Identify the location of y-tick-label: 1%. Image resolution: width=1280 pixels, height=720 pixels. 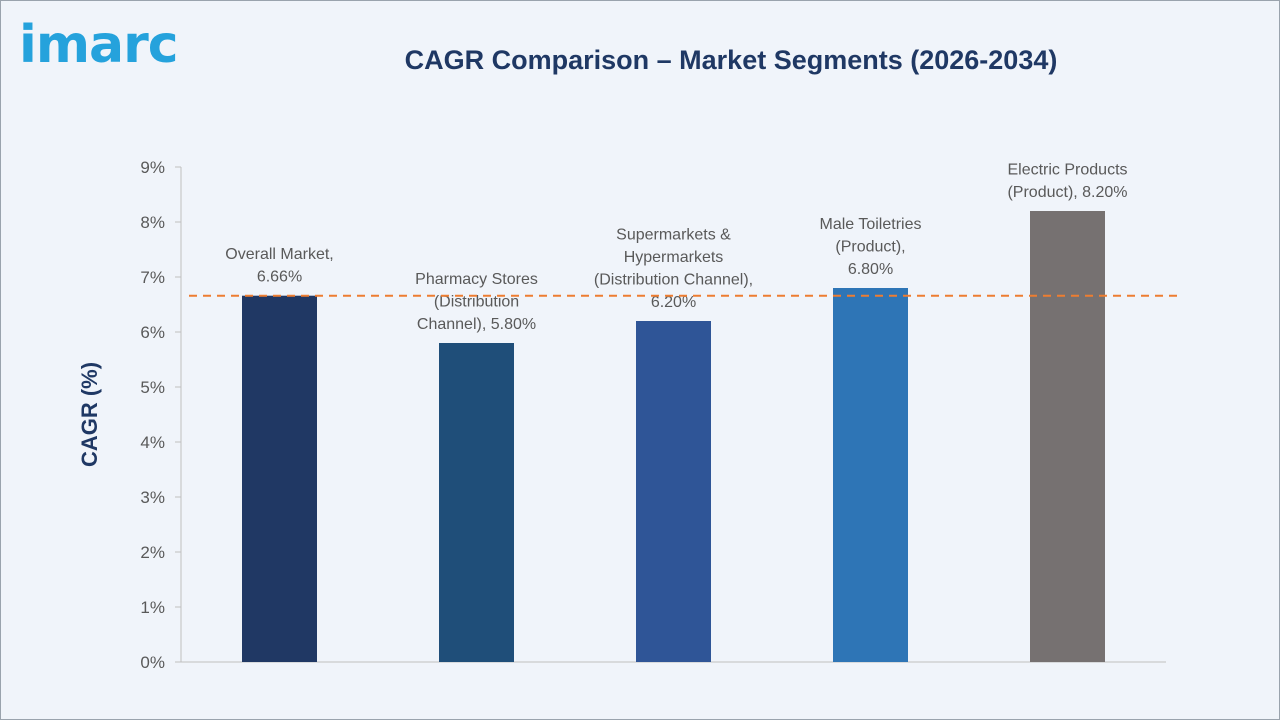
(152, 607).